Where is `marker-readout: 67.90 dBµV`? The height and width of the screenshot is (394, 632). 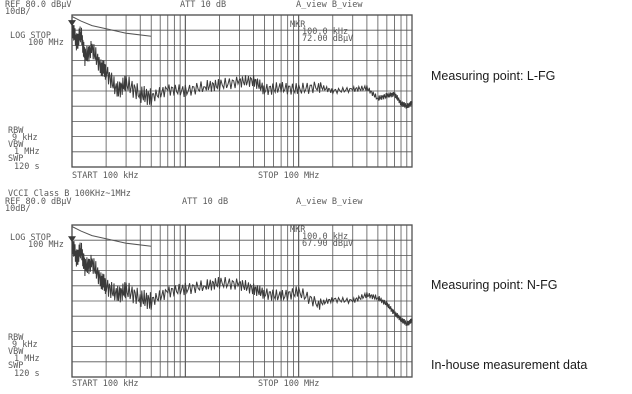
marker-readout: 67.90 dBµV is located at coordinates (327, 244).